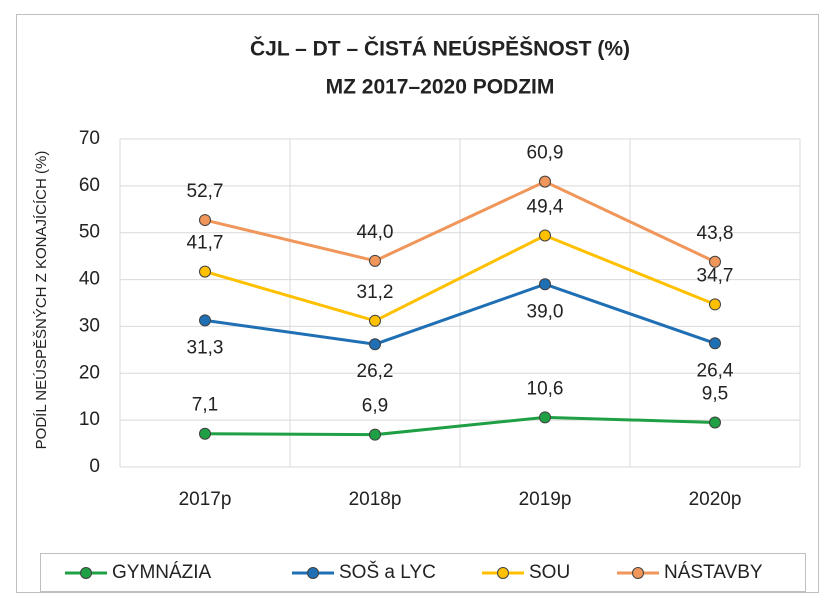 This screenshot has width=835, height=607. What do you see at coordinates (205, 499) in the screenshot?
I see `x-tick-label: 2017p` at bounding box center [205, 499].